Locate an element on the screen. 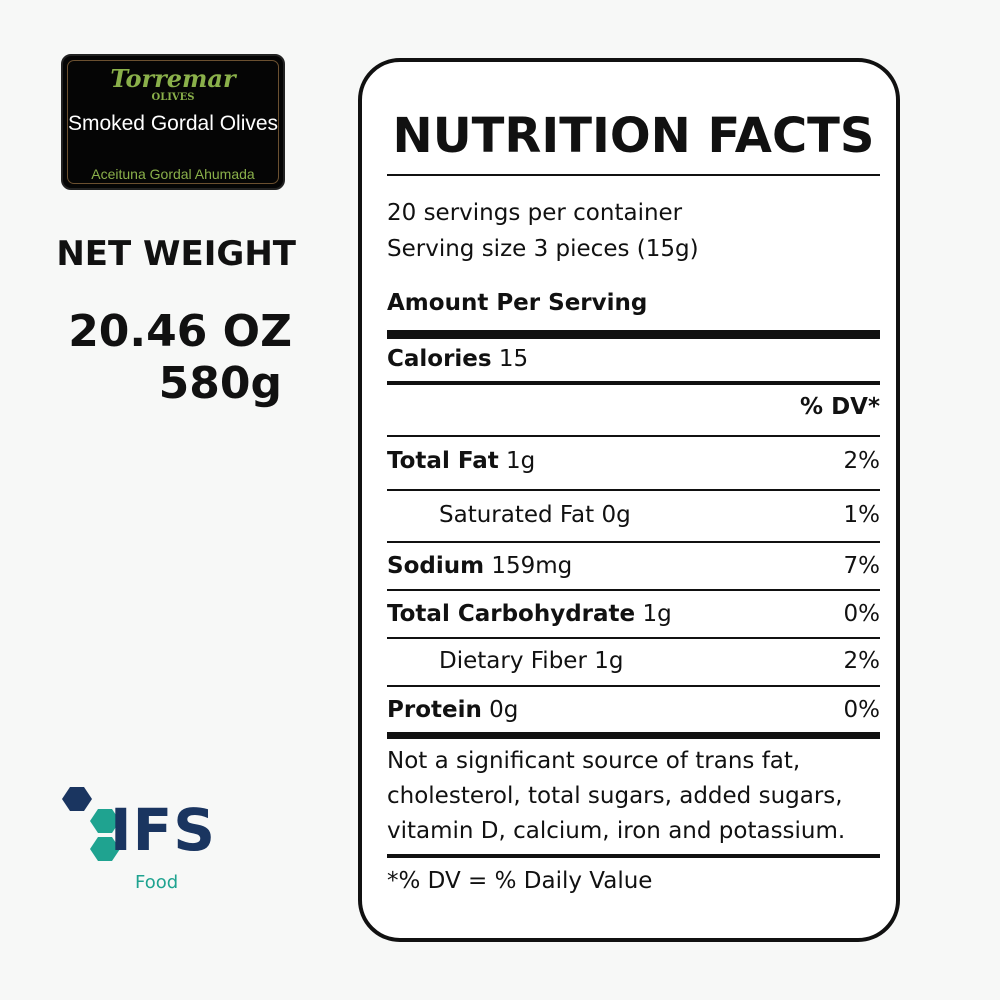  nutrient-dv: 7% is located at coordinates (862, 566).